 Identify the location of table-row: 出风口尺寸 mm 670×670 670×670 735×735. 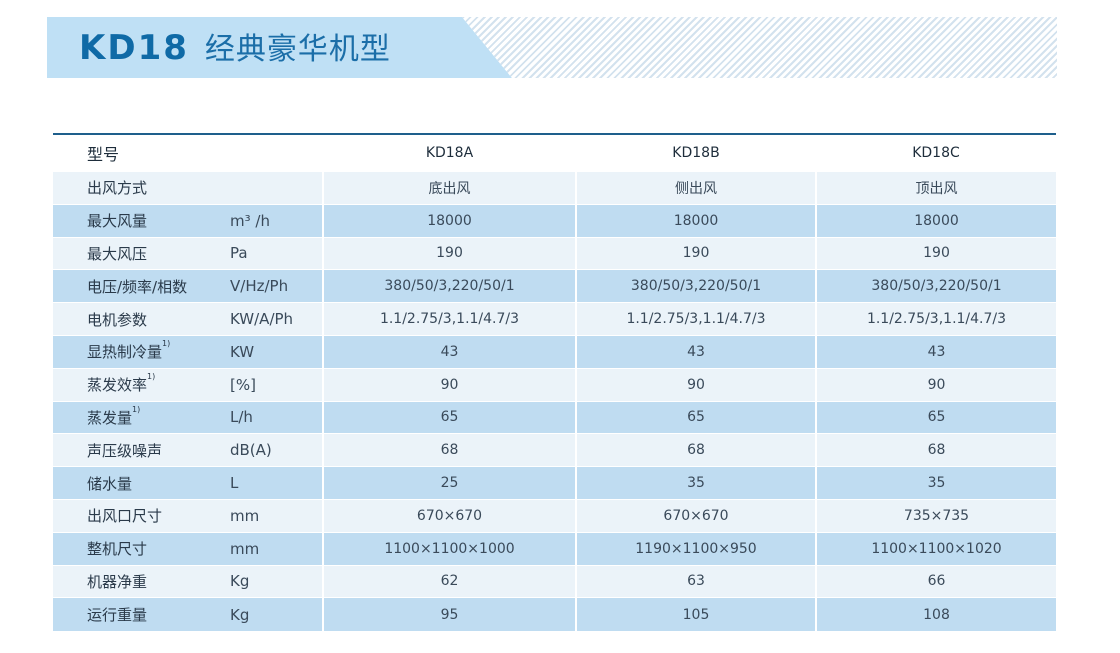
(554, 515).